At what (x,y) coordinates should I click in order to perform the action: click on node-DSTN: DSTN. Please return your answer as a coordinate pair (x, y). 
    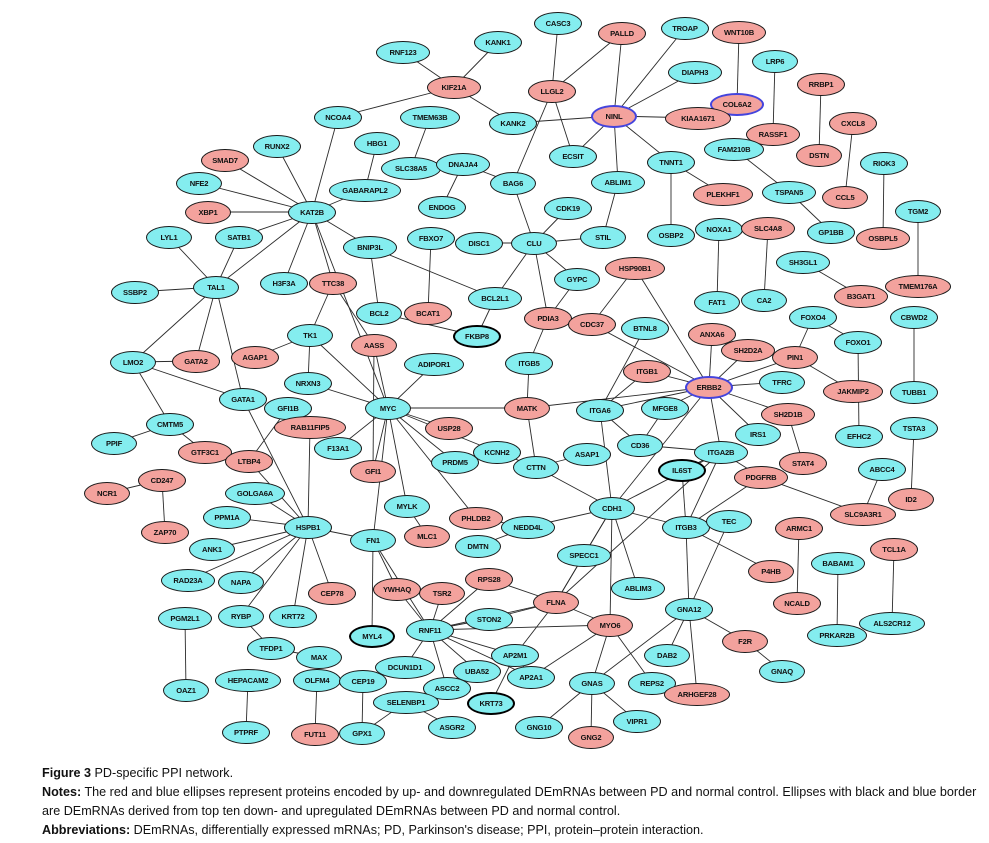
    Looking at the image, I should click on (819, 155).